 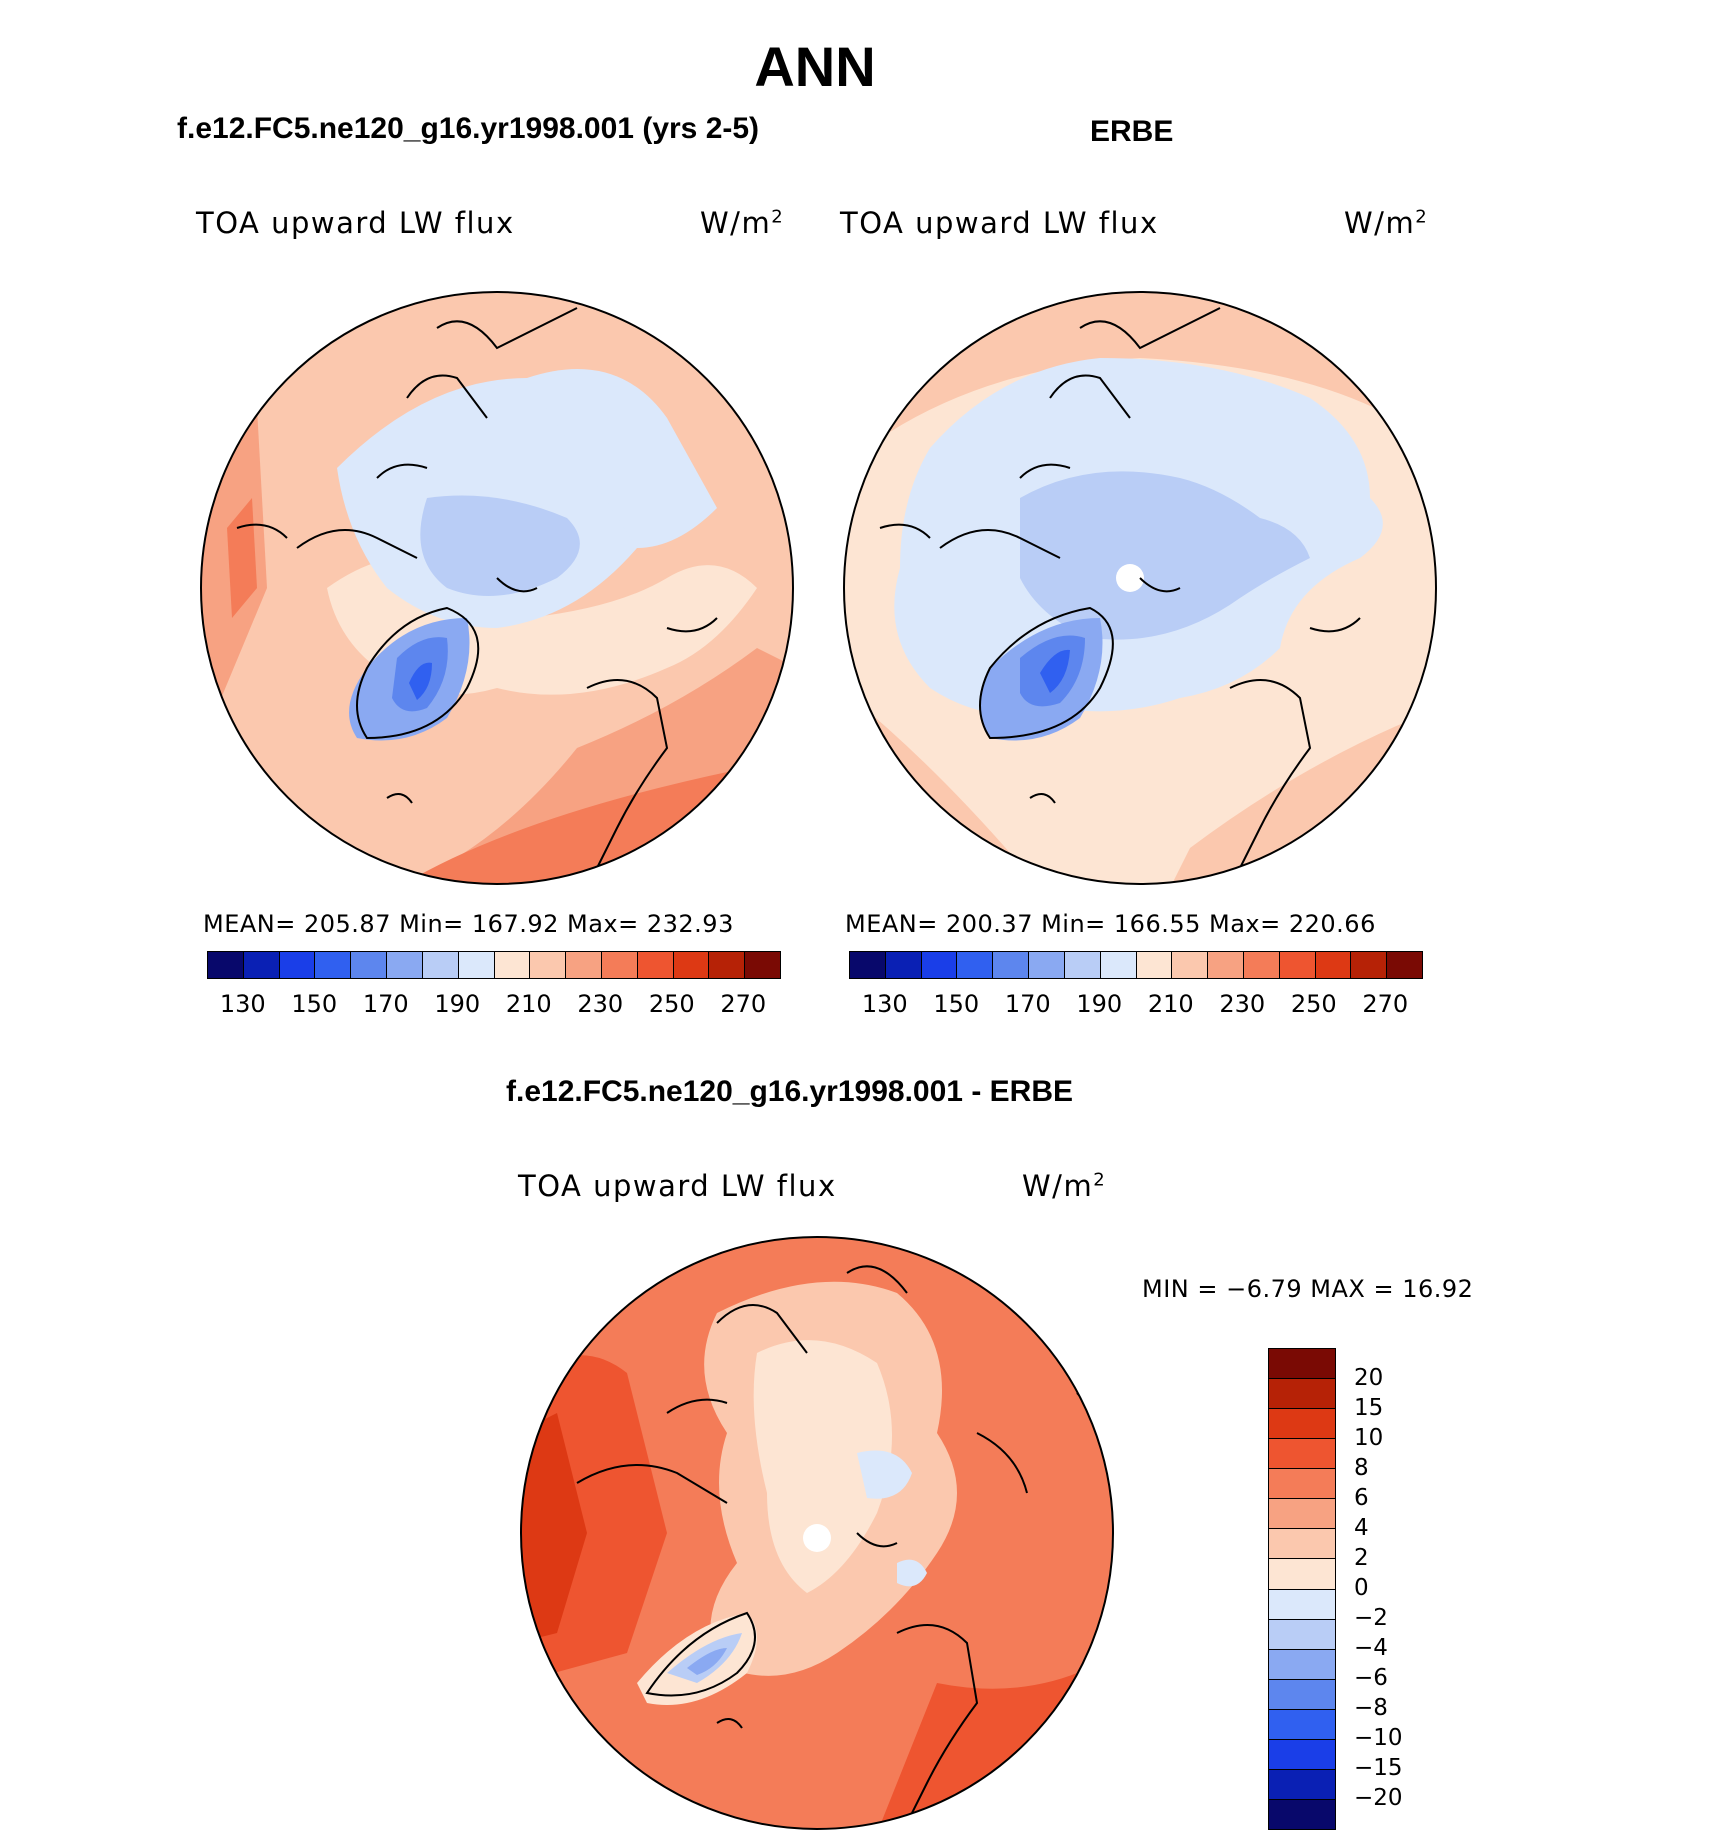 What do you see at coordinates (493, 1005) in the screenshot?
I see `panel1-colorbar-ticks: 130 150 170 190 210 230 250 270` at bounding box center [493, 1005].